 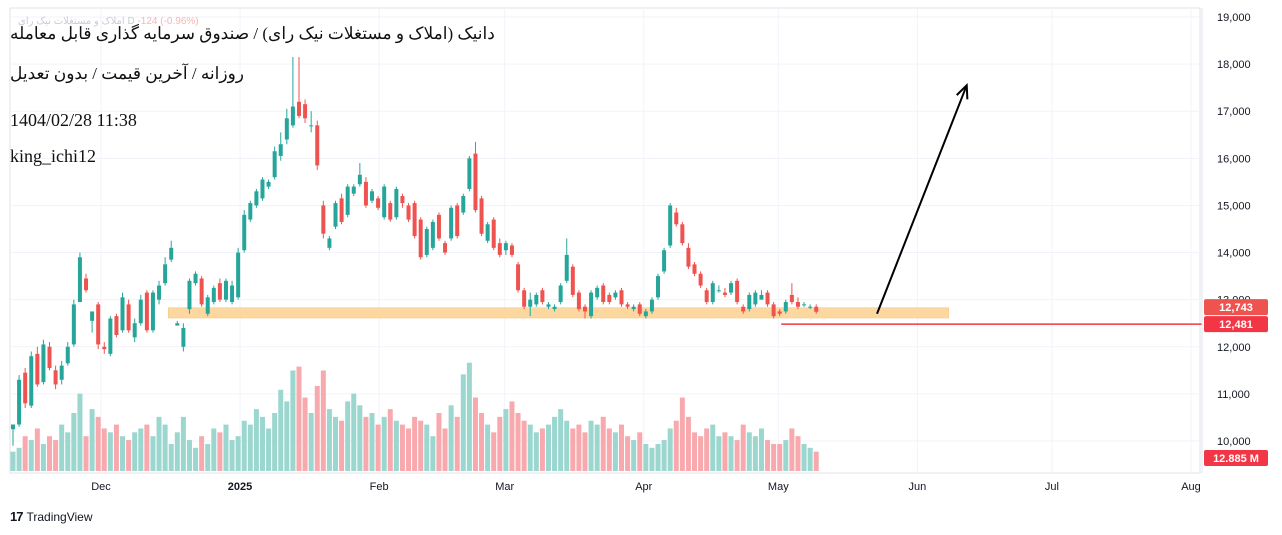 What do you see at coordinates (991, 204) in the screenshot?
I see `annotations` at bounding box center [991, 204].